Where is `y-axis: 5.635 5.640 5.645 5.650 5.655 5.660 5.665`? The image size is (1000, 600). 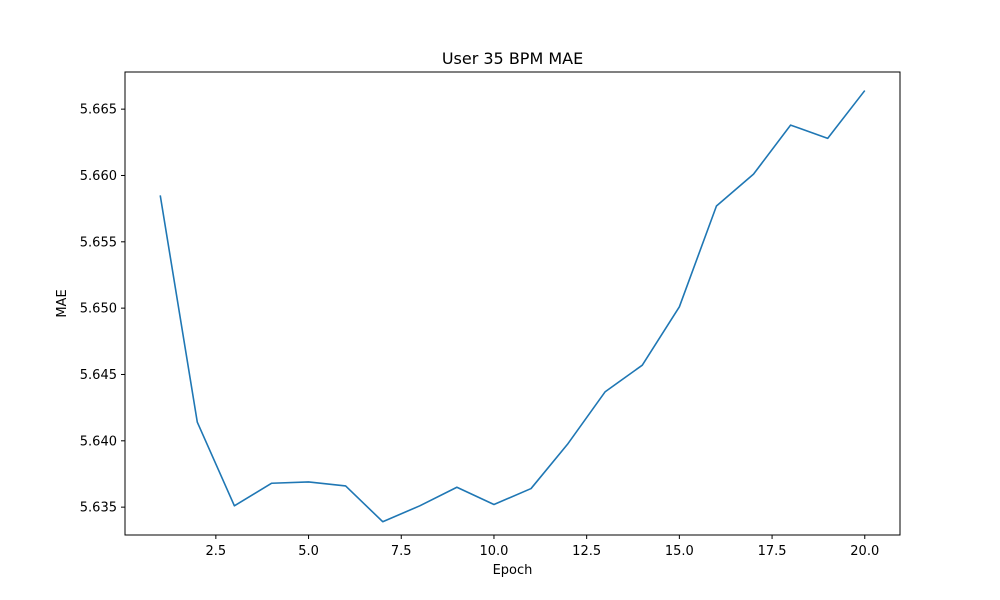
y-axis: 5.635 5.640 5.645 5.650 5.655 5.660 5.665 is located at coordinates (102, 309).